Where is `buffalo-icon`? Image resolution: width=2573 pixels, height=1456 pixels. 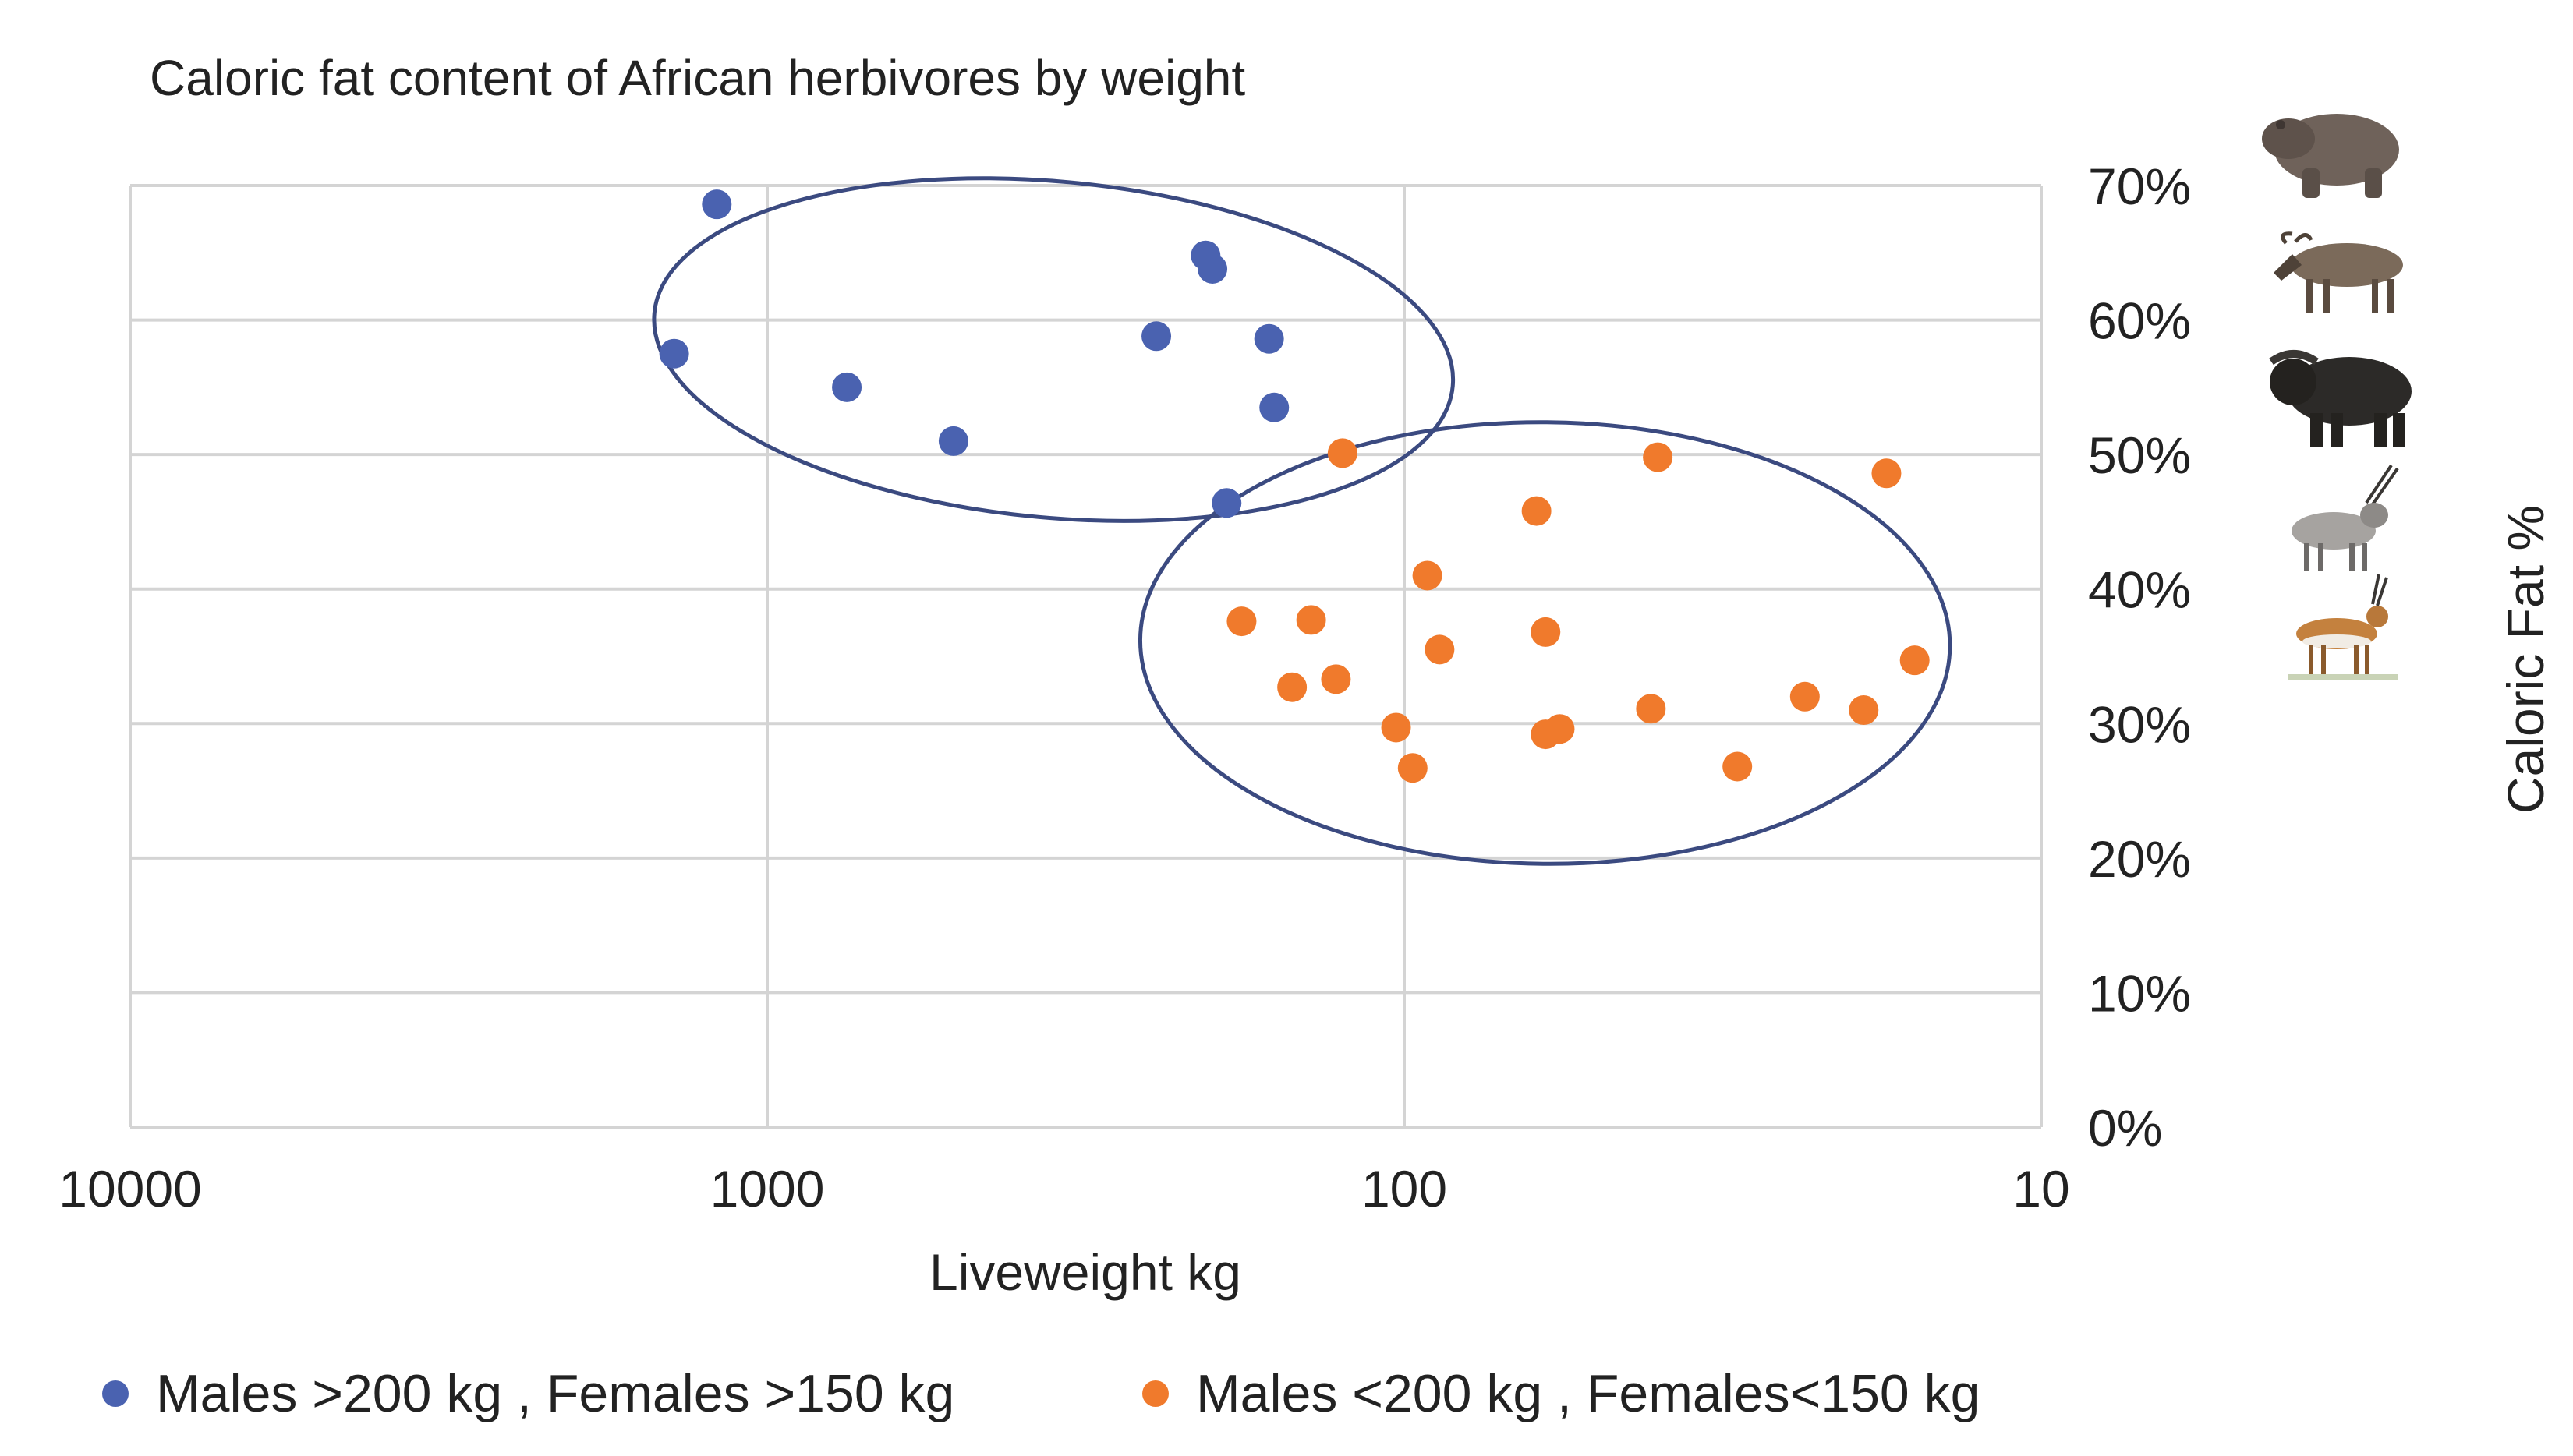
buffalo-icon is located at coordinates (2340, 399).